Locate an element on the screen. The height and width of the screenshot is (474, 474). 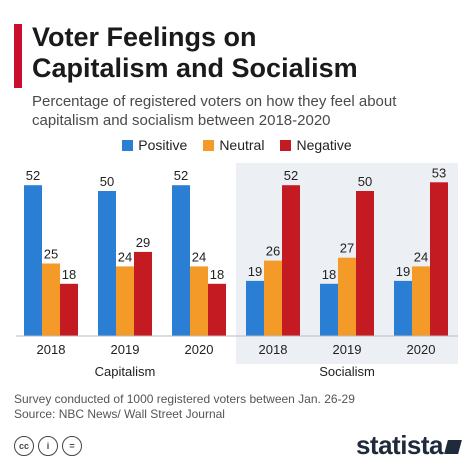
logo-mark-icon is located at coordinates (453, 447).